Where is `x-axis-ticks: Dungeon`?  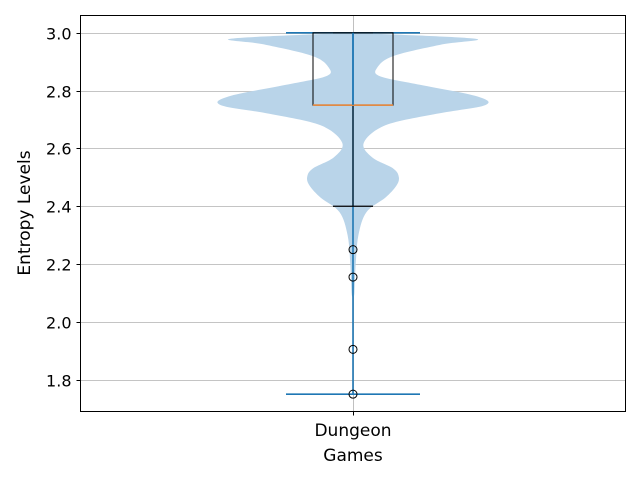 x-axis-ticks: Dungeon is located at coordinates (353, 426).